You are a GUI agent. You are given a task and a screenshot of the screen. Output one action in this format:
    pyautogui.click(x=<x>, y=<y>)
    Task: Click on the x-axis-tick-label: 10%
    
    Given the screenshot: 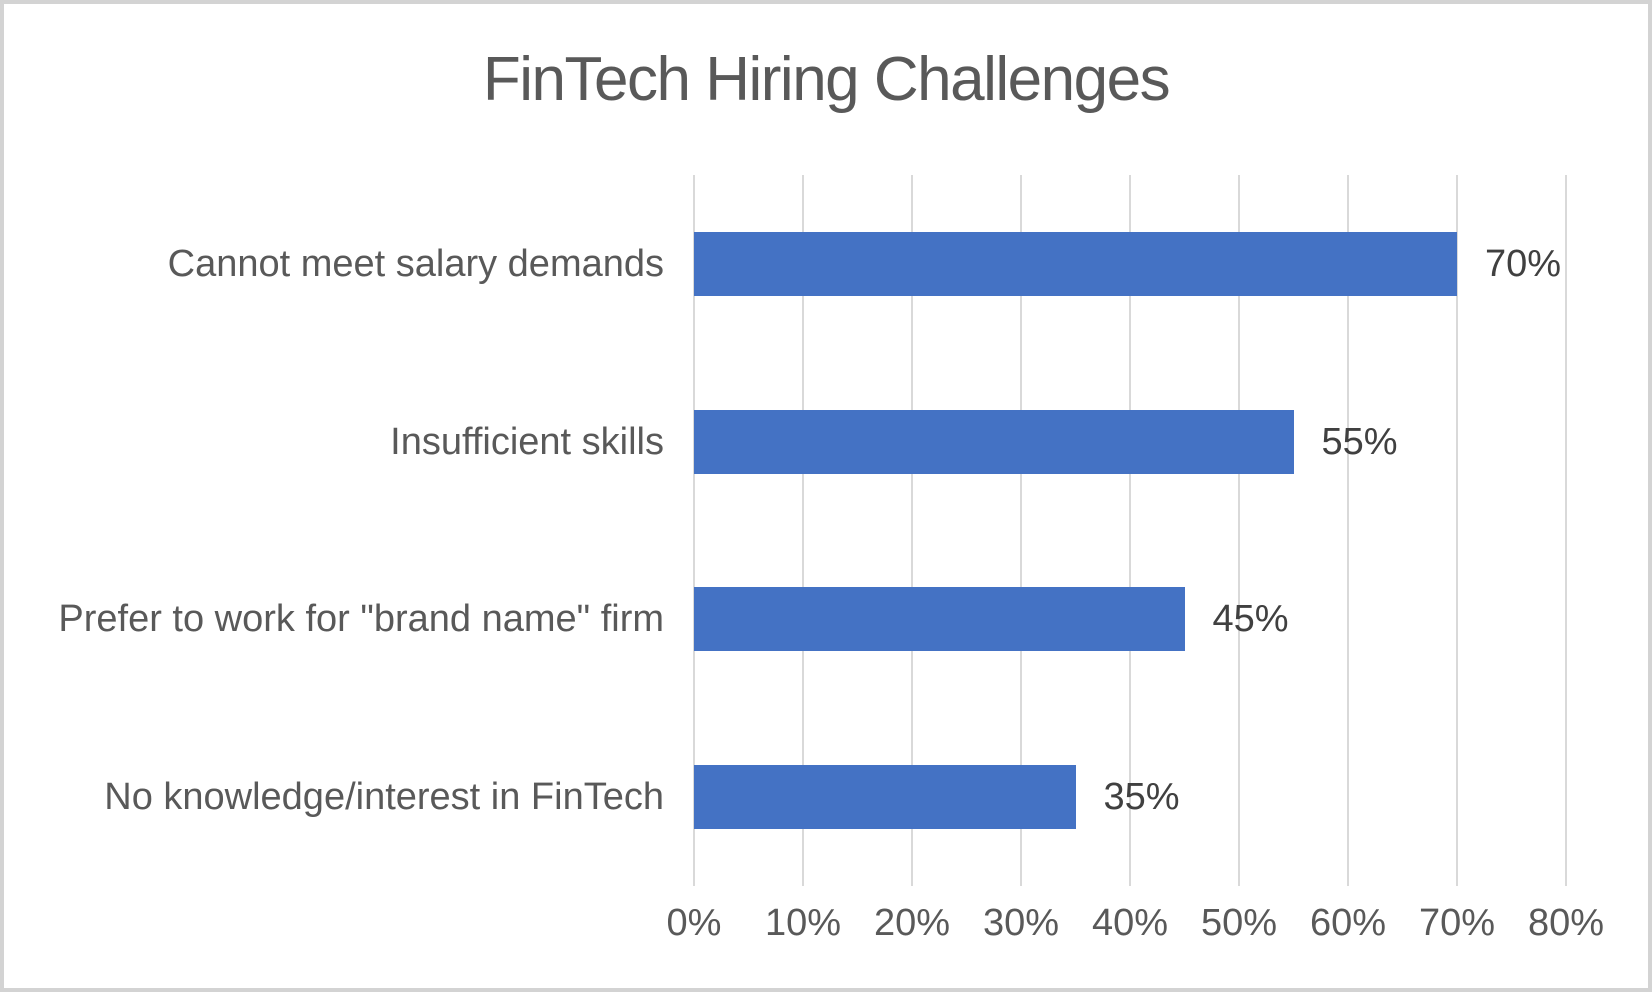 What is the action you would take?
    pyautogui.click(x=803, y=923)
    